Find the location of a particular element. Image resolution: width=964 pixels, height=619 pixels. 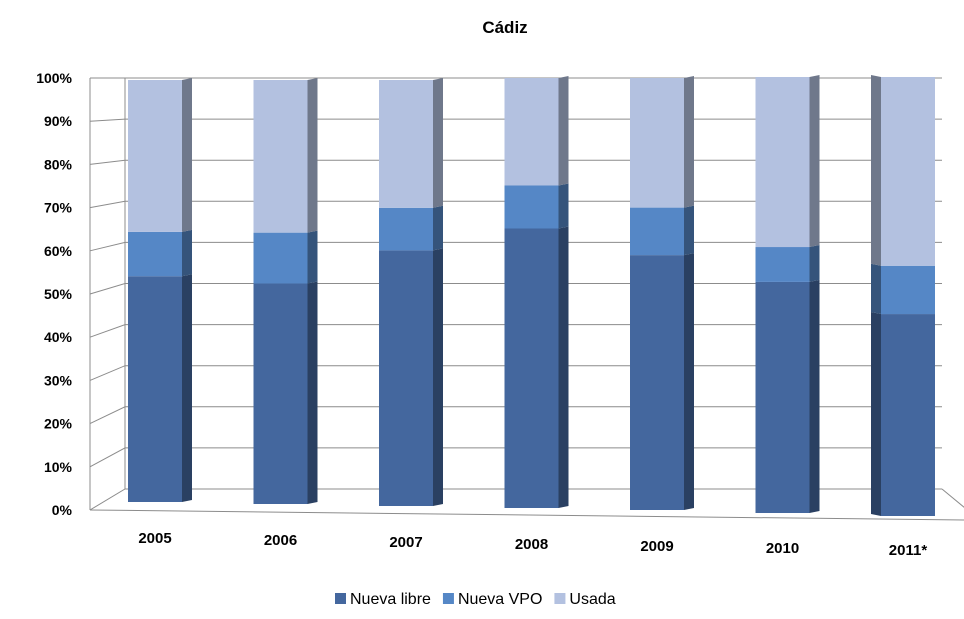

y-tick-label: 40% is located at coordinates (58, 337).